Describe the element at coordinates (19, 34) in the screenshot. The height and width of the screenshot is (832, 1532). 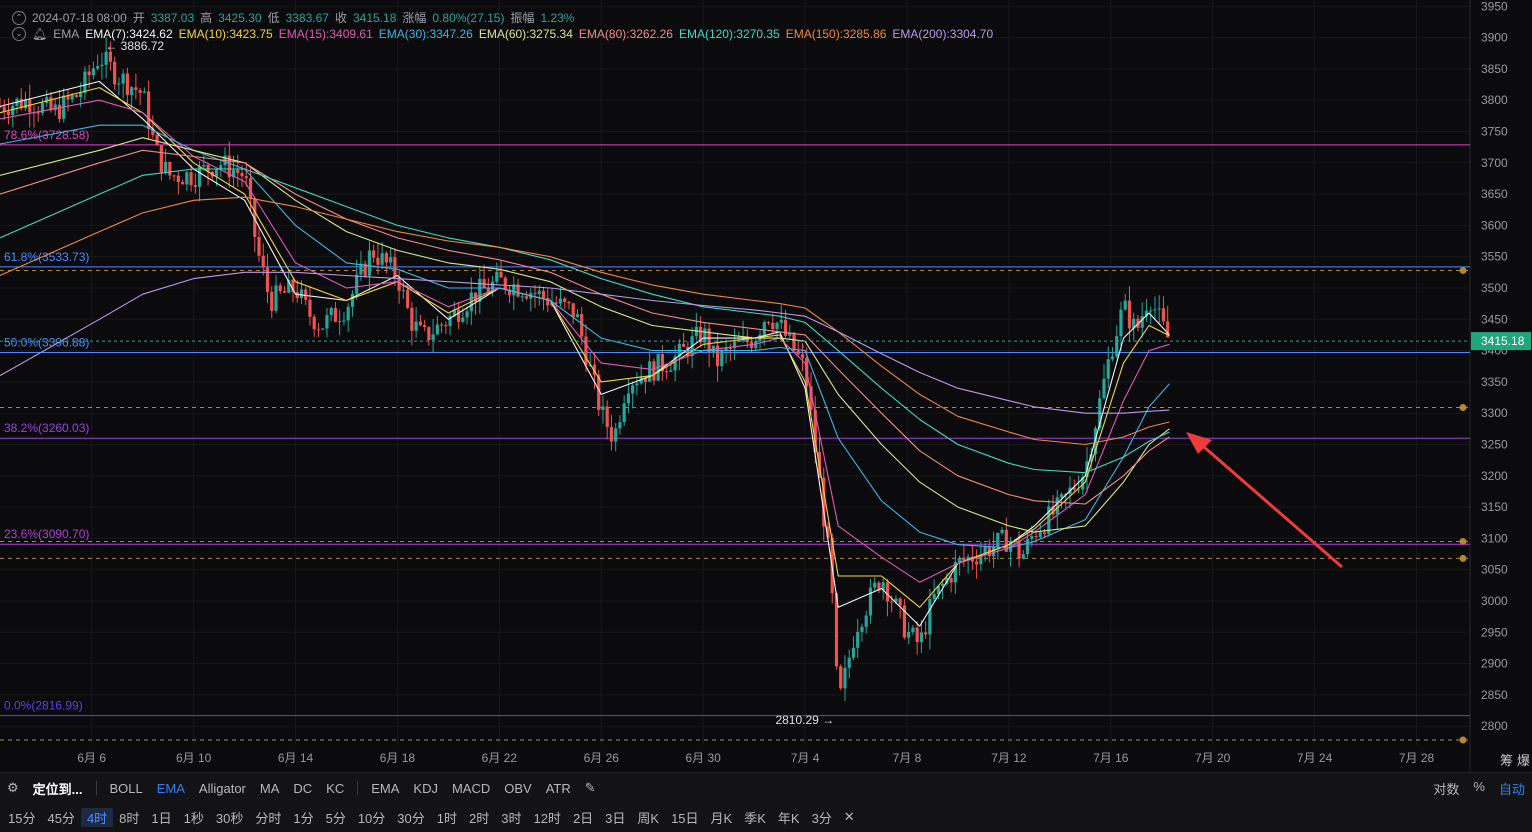
I see `chevron-down-icon: ⌄` at that location.